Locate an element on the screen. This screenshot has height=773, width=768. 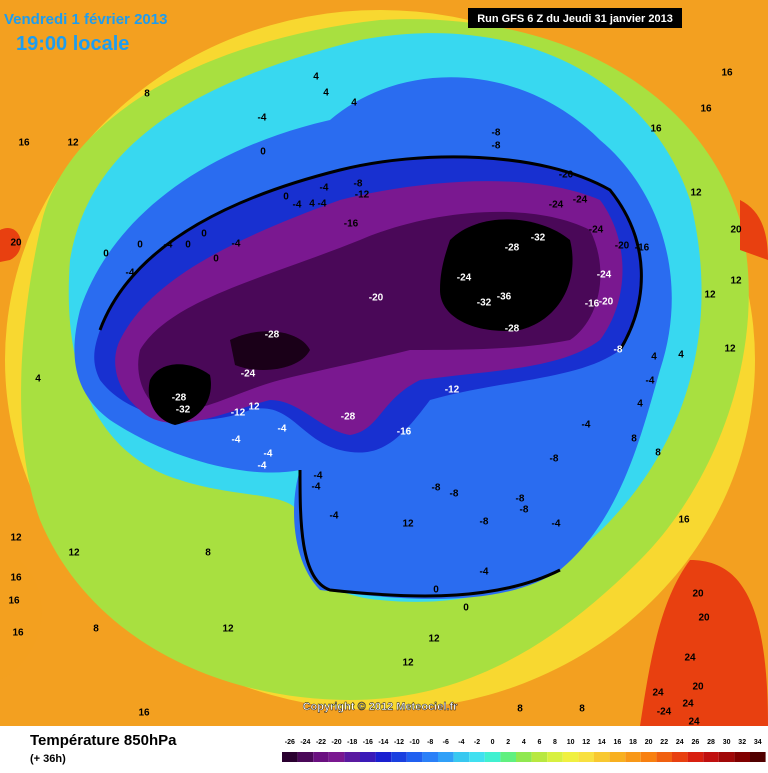
local-time: 19:00 locale is located at coordinates (72, 44).